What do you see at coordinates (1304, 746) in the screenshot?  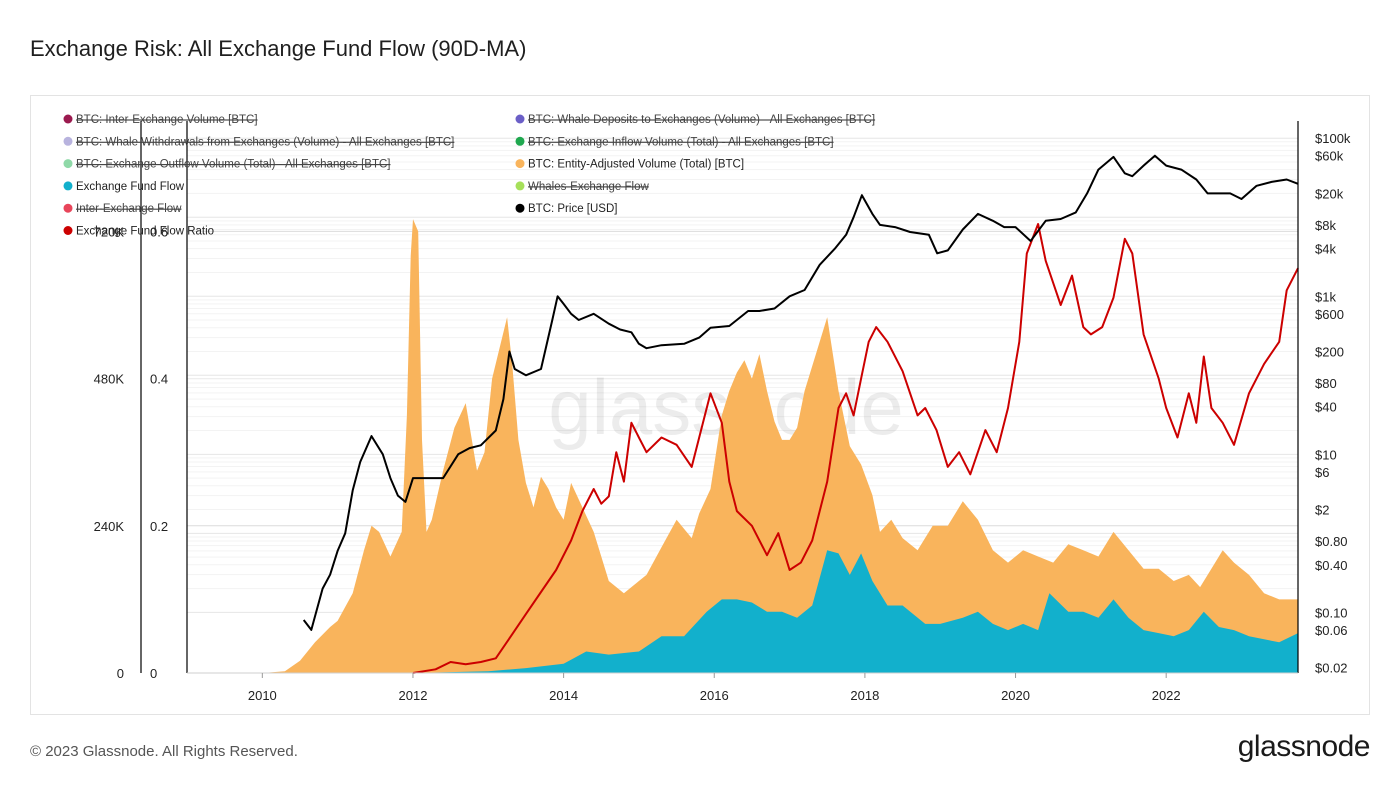 I see `glassnode-logo: glassnode` at bounding box center [1304, 746].